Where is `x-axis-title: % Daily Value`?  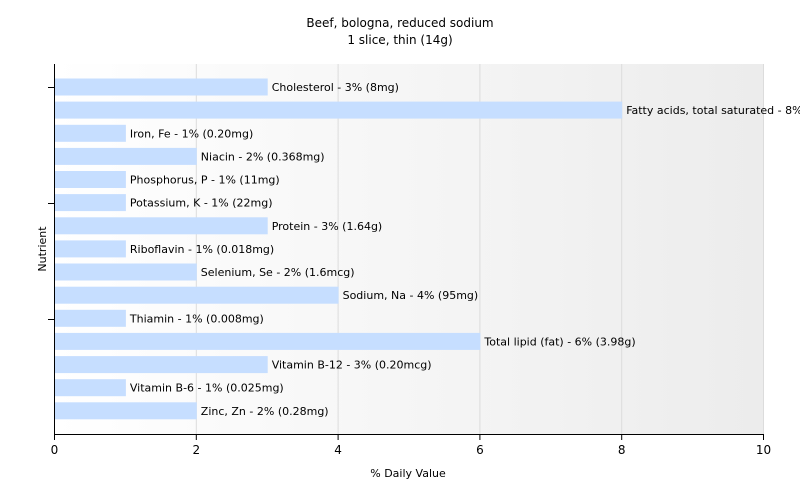
x-axis-title: % Daily Value is located at coordinates (408, 473).